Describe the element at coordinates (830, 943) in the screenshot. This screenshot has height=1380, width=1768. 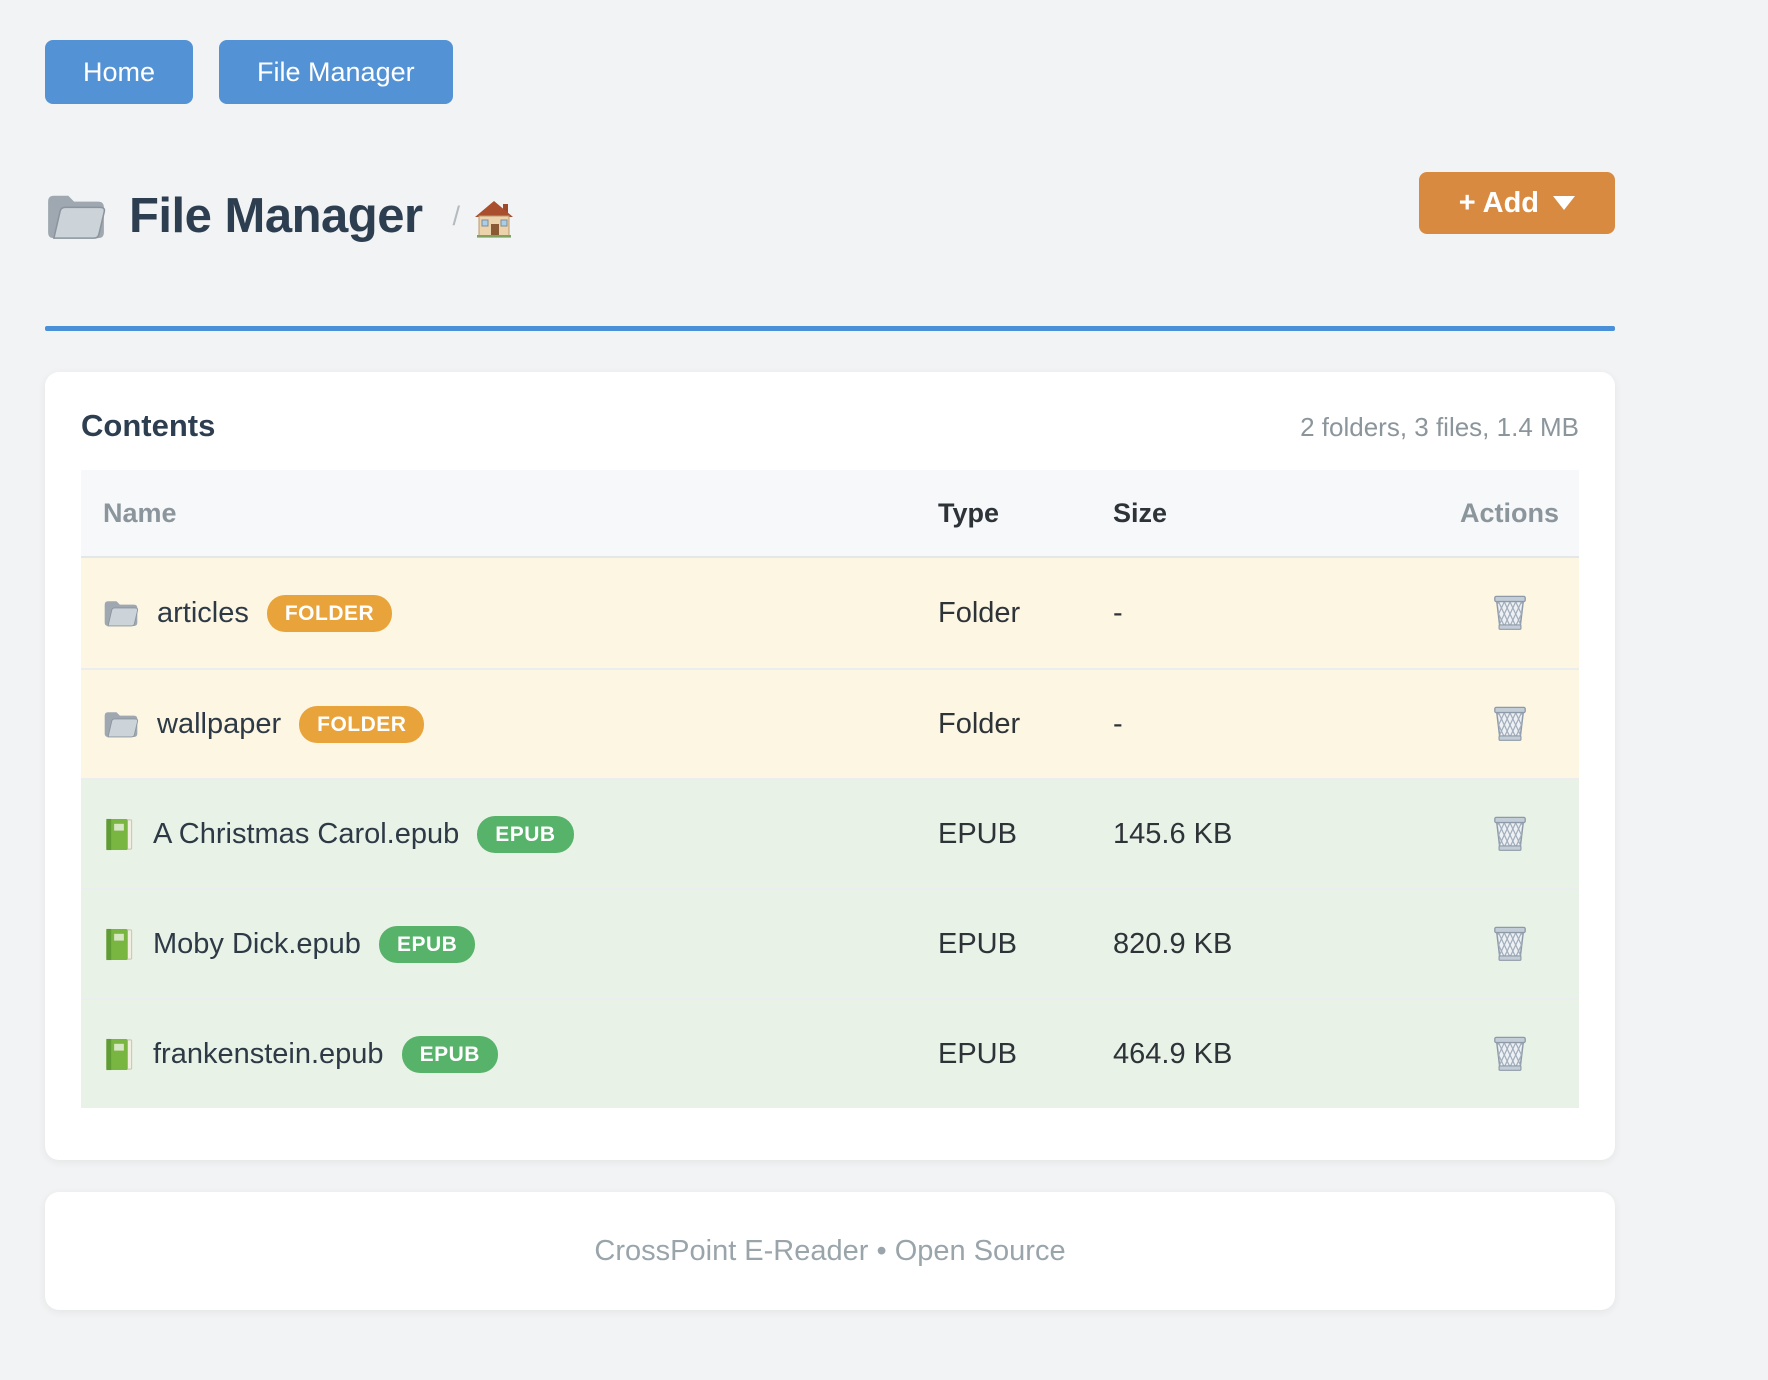
I see `table-row: Moby Dick.epub EPUB EPUB 820.9 KB` at that location.